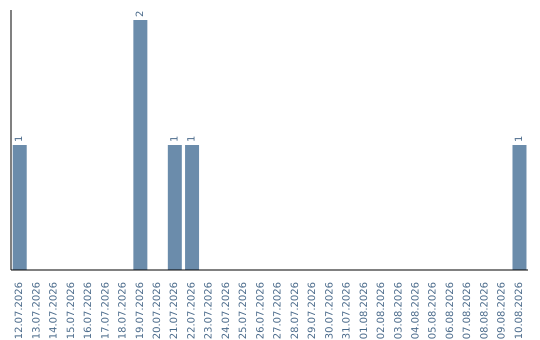 The image size is (540, 340). I want to click on data-label: 2, so click(140, 13).